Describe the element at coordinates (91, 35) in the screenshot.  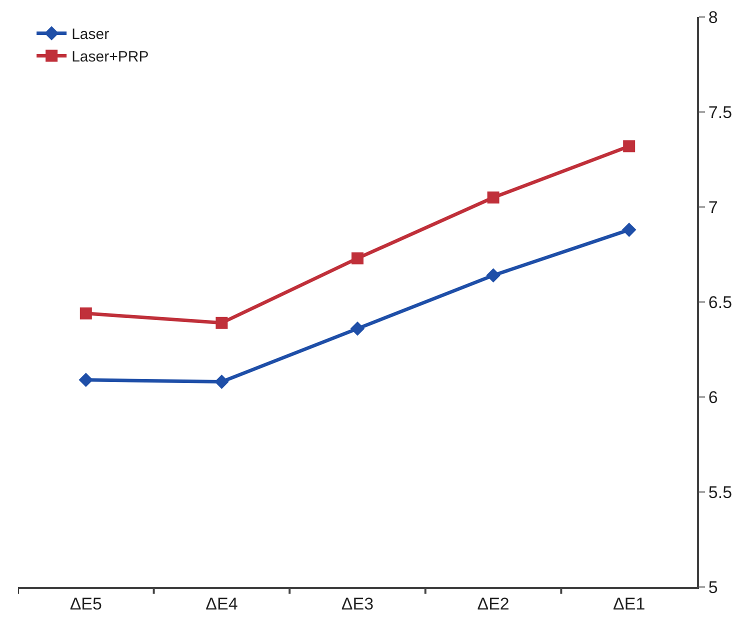
I see `legend-label: Laser` at that location.